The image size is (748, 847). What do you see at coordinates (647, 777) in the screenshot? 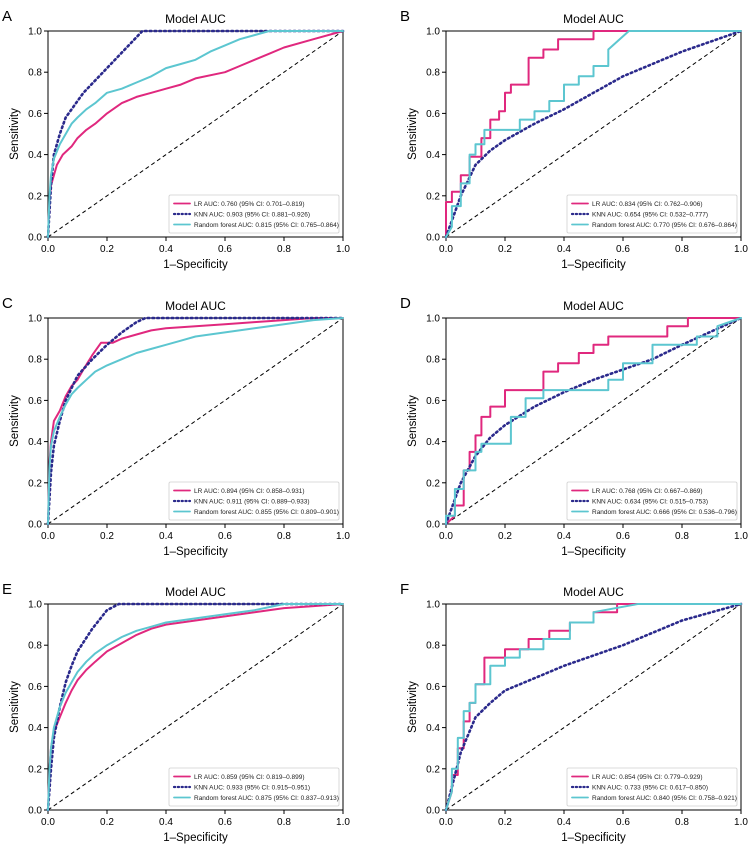
I see `legend-label-lr: LR AUC: 0.854 (95% CI: 0.779–0.929)` at bounding box center [647, 777].